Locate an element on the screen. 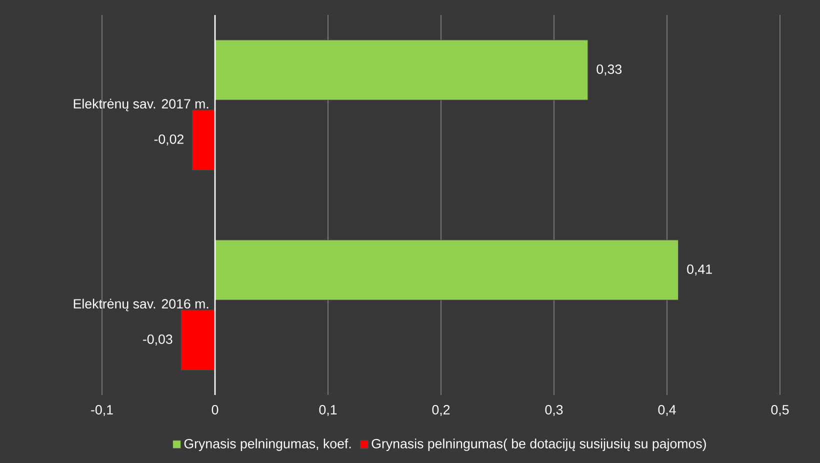  x-tick-label: 0,5 is located at coordinates (780, 410).